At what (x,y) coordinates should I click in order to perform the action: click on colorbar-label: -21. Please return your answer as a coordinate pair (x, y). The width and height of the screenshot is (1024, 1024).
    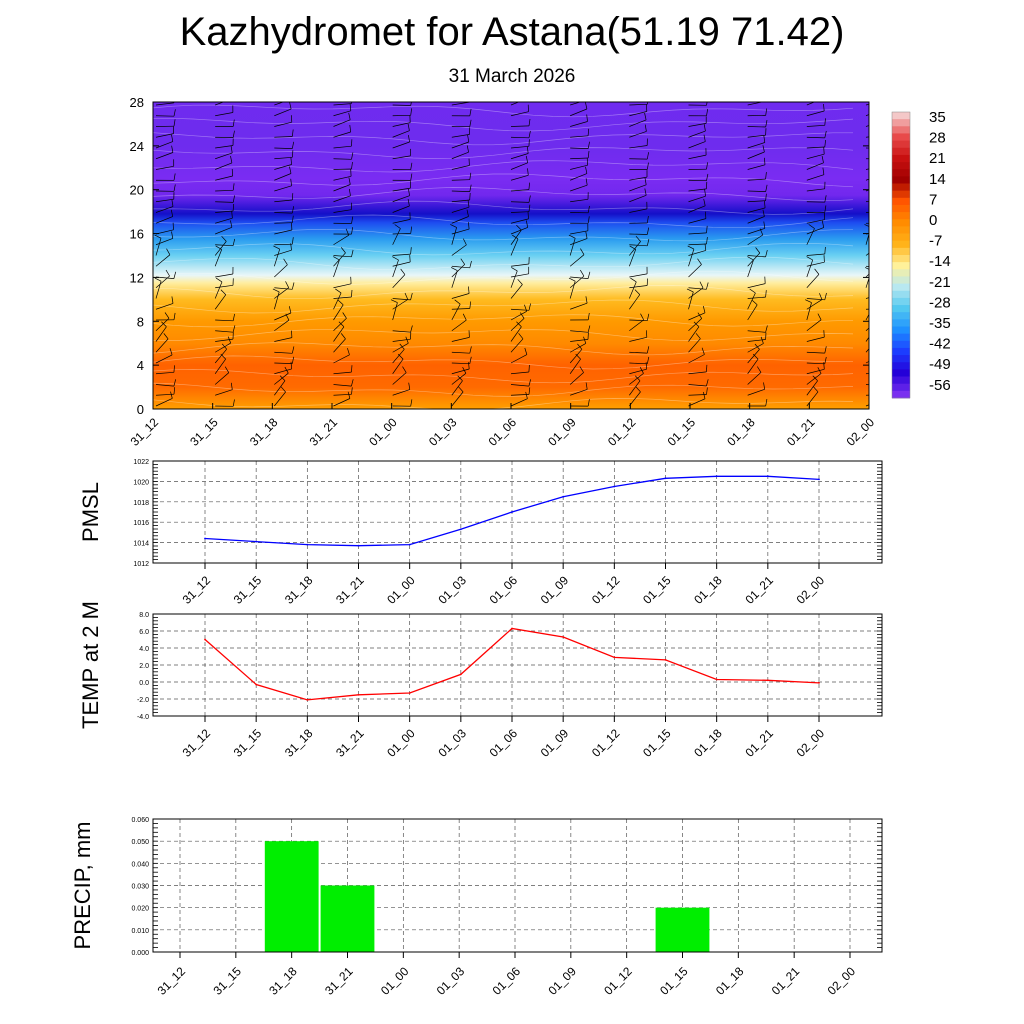
    Looking at the image, I should click on (940, 282).